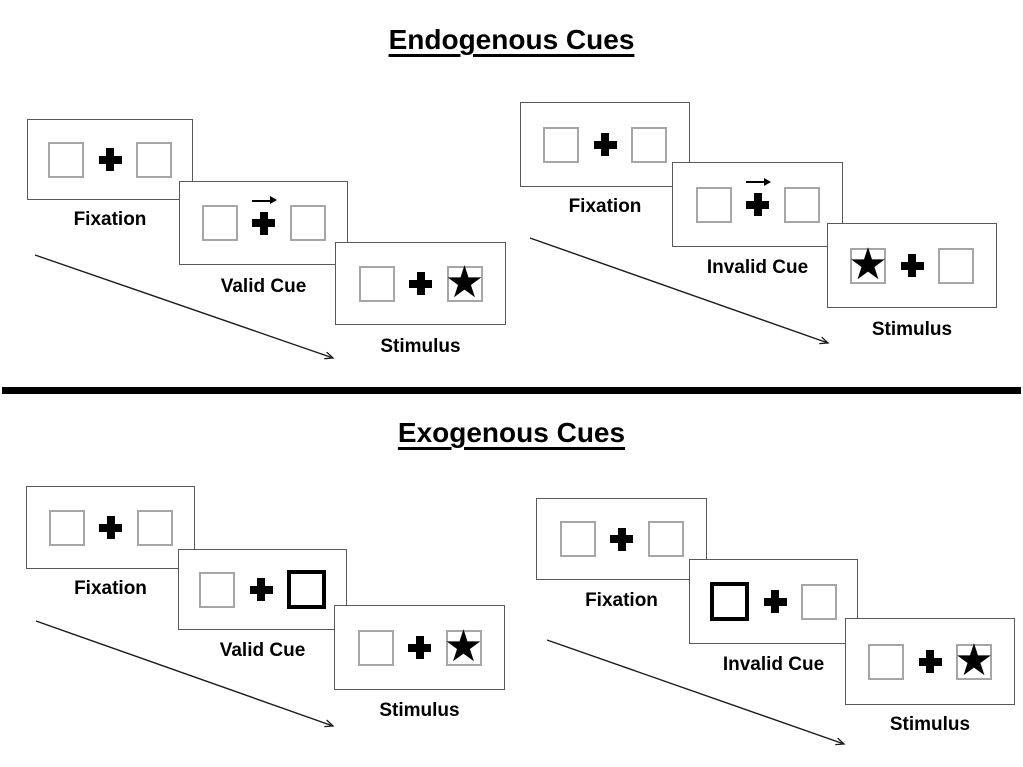 Image resolution: width=1023 pixels, height=767 pixels. Describe the element at coordinates (729, 601) in the screenshot. I see `highlighted-left-box` at that location.